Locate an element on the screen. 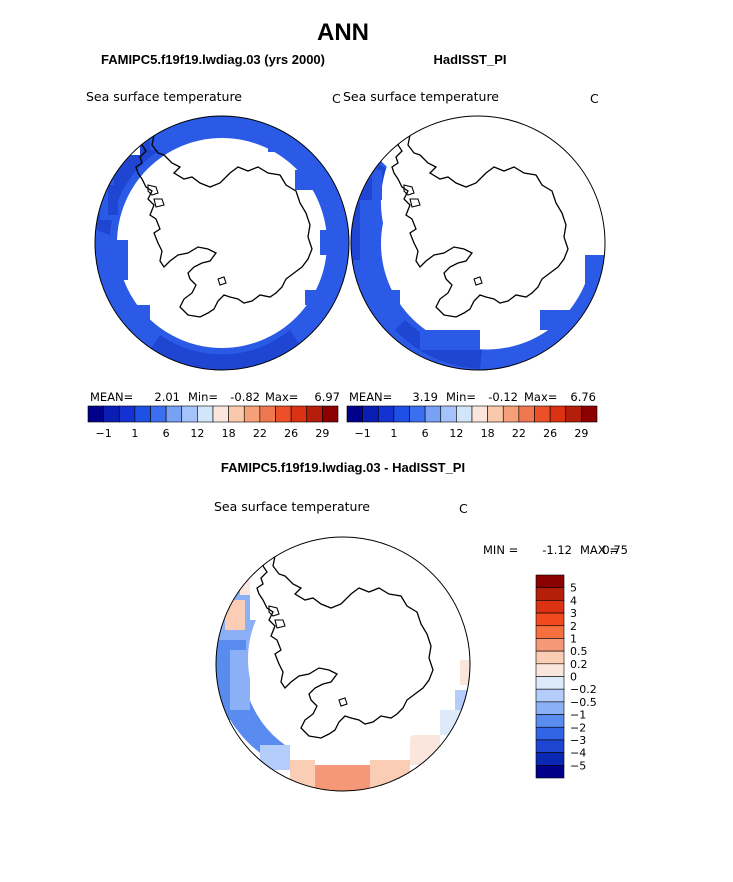 The height and width of the screenshot is (882, 733). map-model is located at coordinates (222, 243).